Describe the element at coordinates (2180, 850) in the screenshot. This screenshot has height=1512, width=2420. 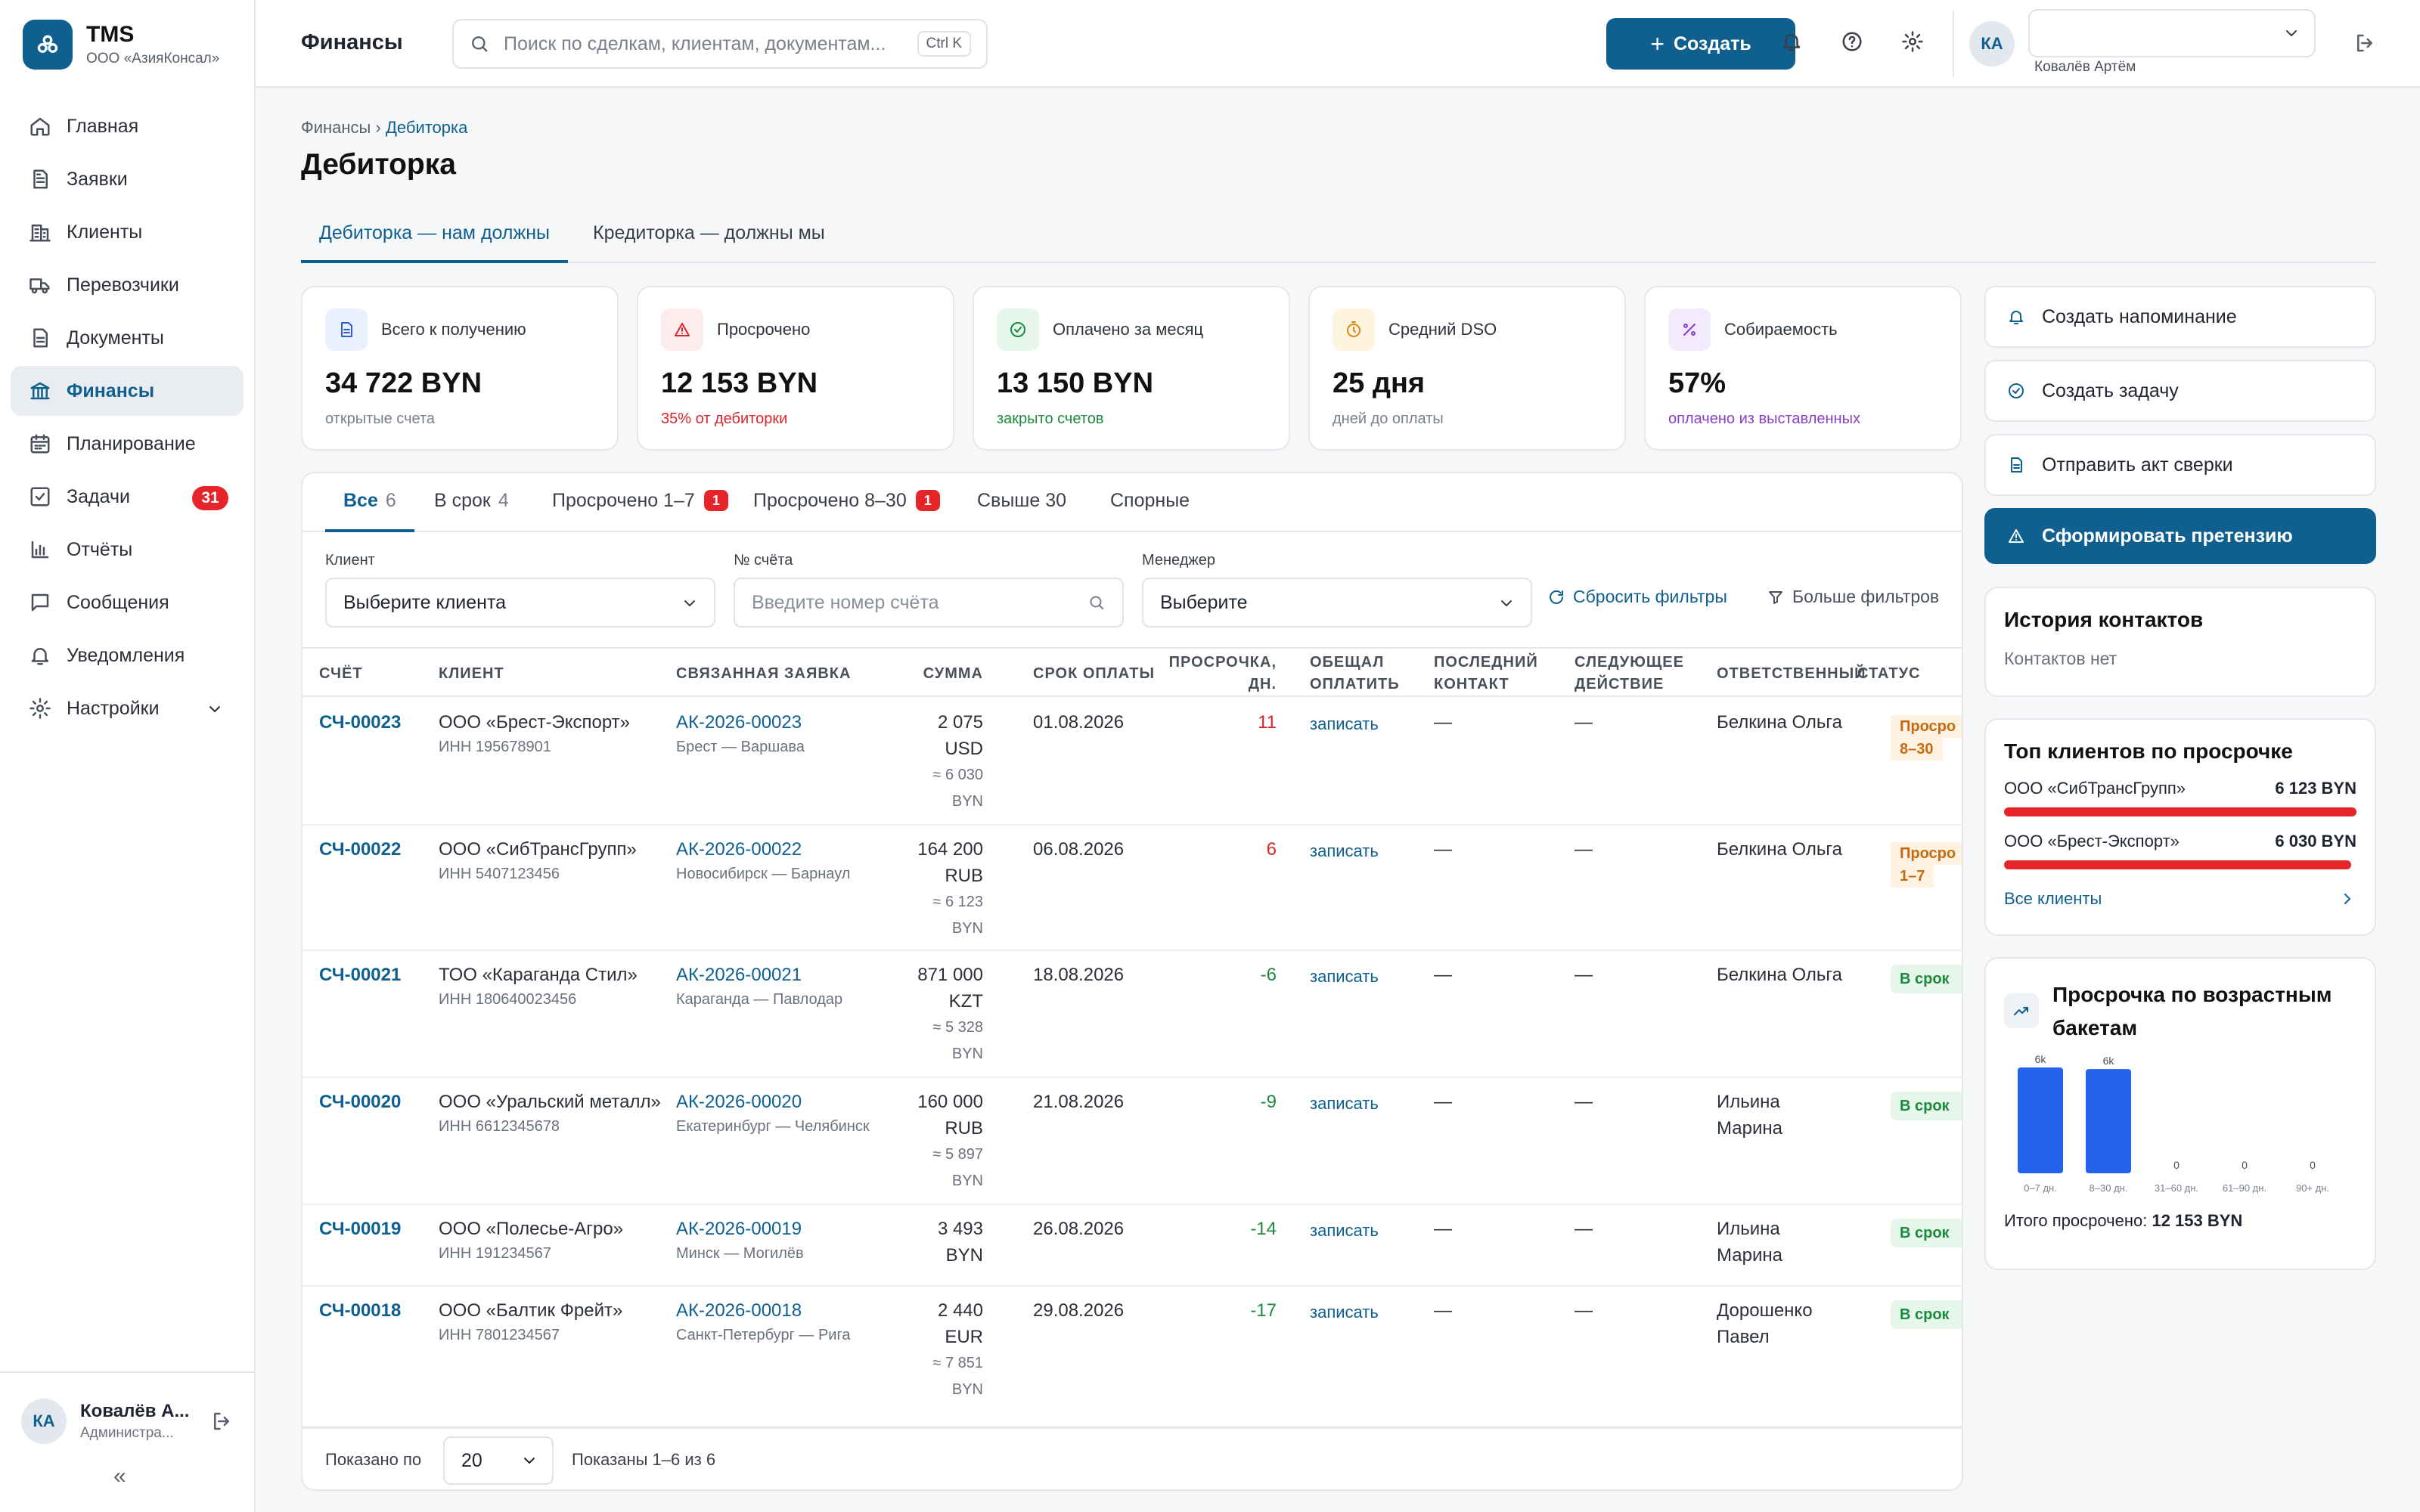
I see `top-client-item: ООО «Брест-Экспорт» 6 030 BYN` at that location.